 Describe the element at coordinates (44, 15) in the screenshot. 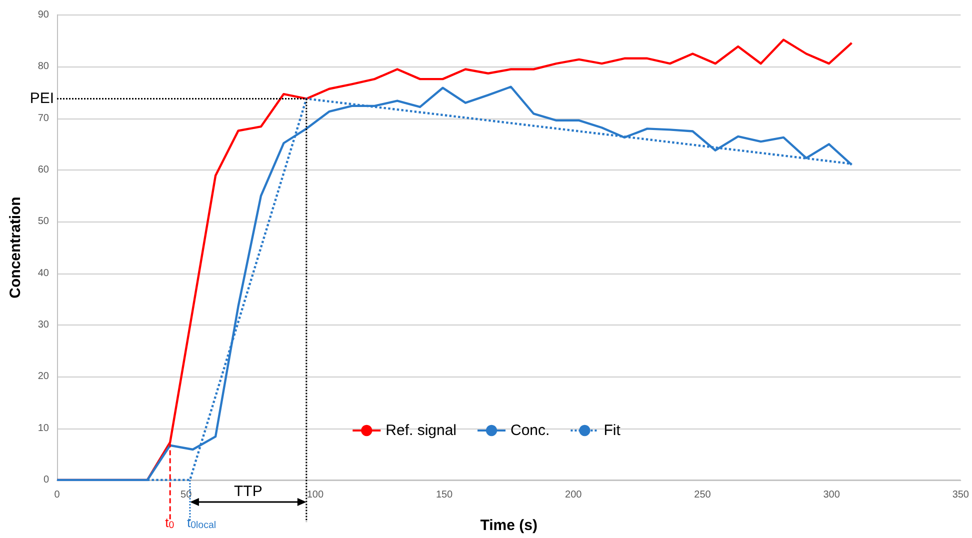

I see `y-tick-label: 90` at that location.